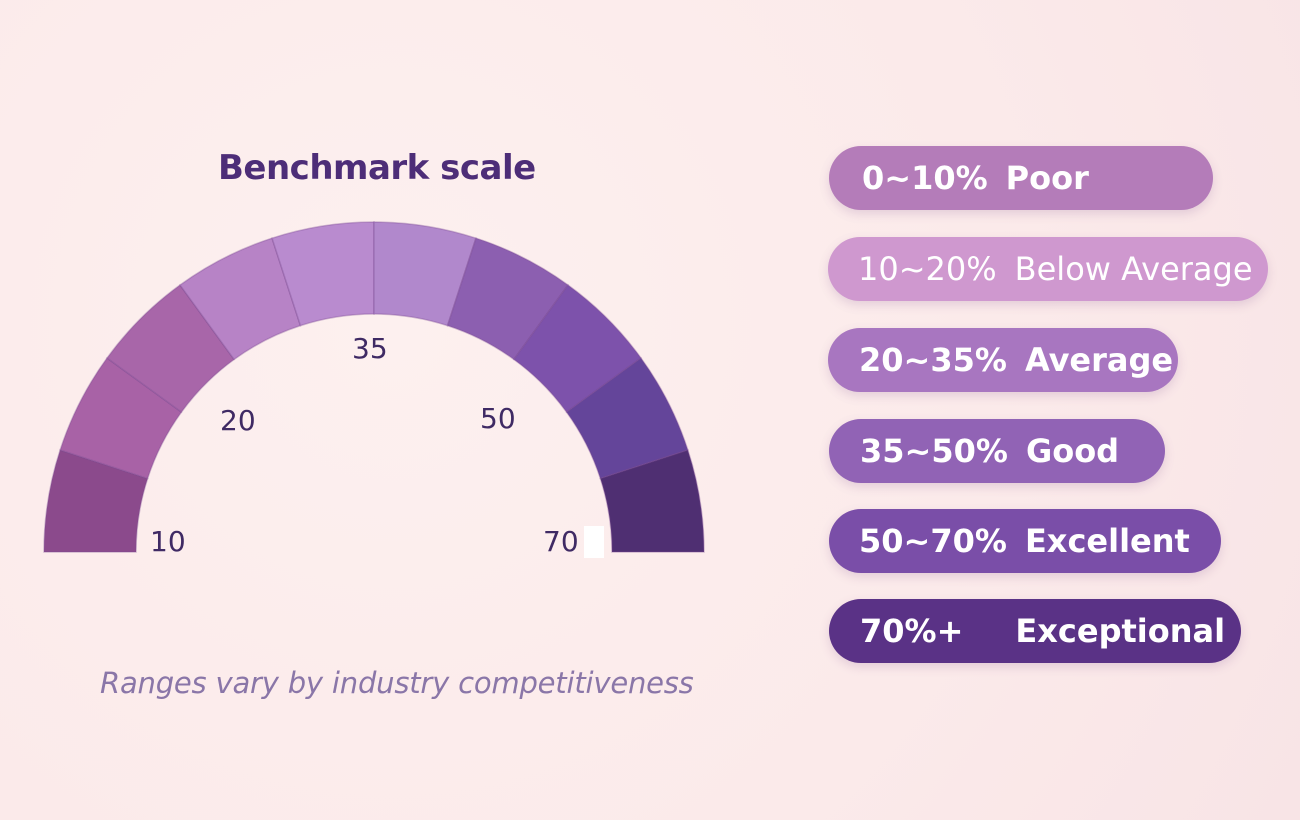 The width and height of the screenshot is (1300, 820). What do you see at coordinates (1099, 360) in the screenshot?
I see `legend-label: Average` at bounding box center [1099, 360].